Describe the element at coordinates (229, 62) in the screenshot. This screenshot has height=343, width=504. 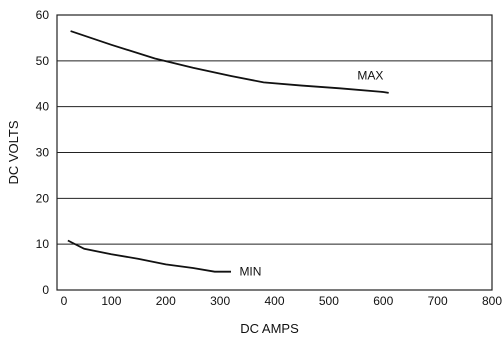
I see `series-line-max` at that location.